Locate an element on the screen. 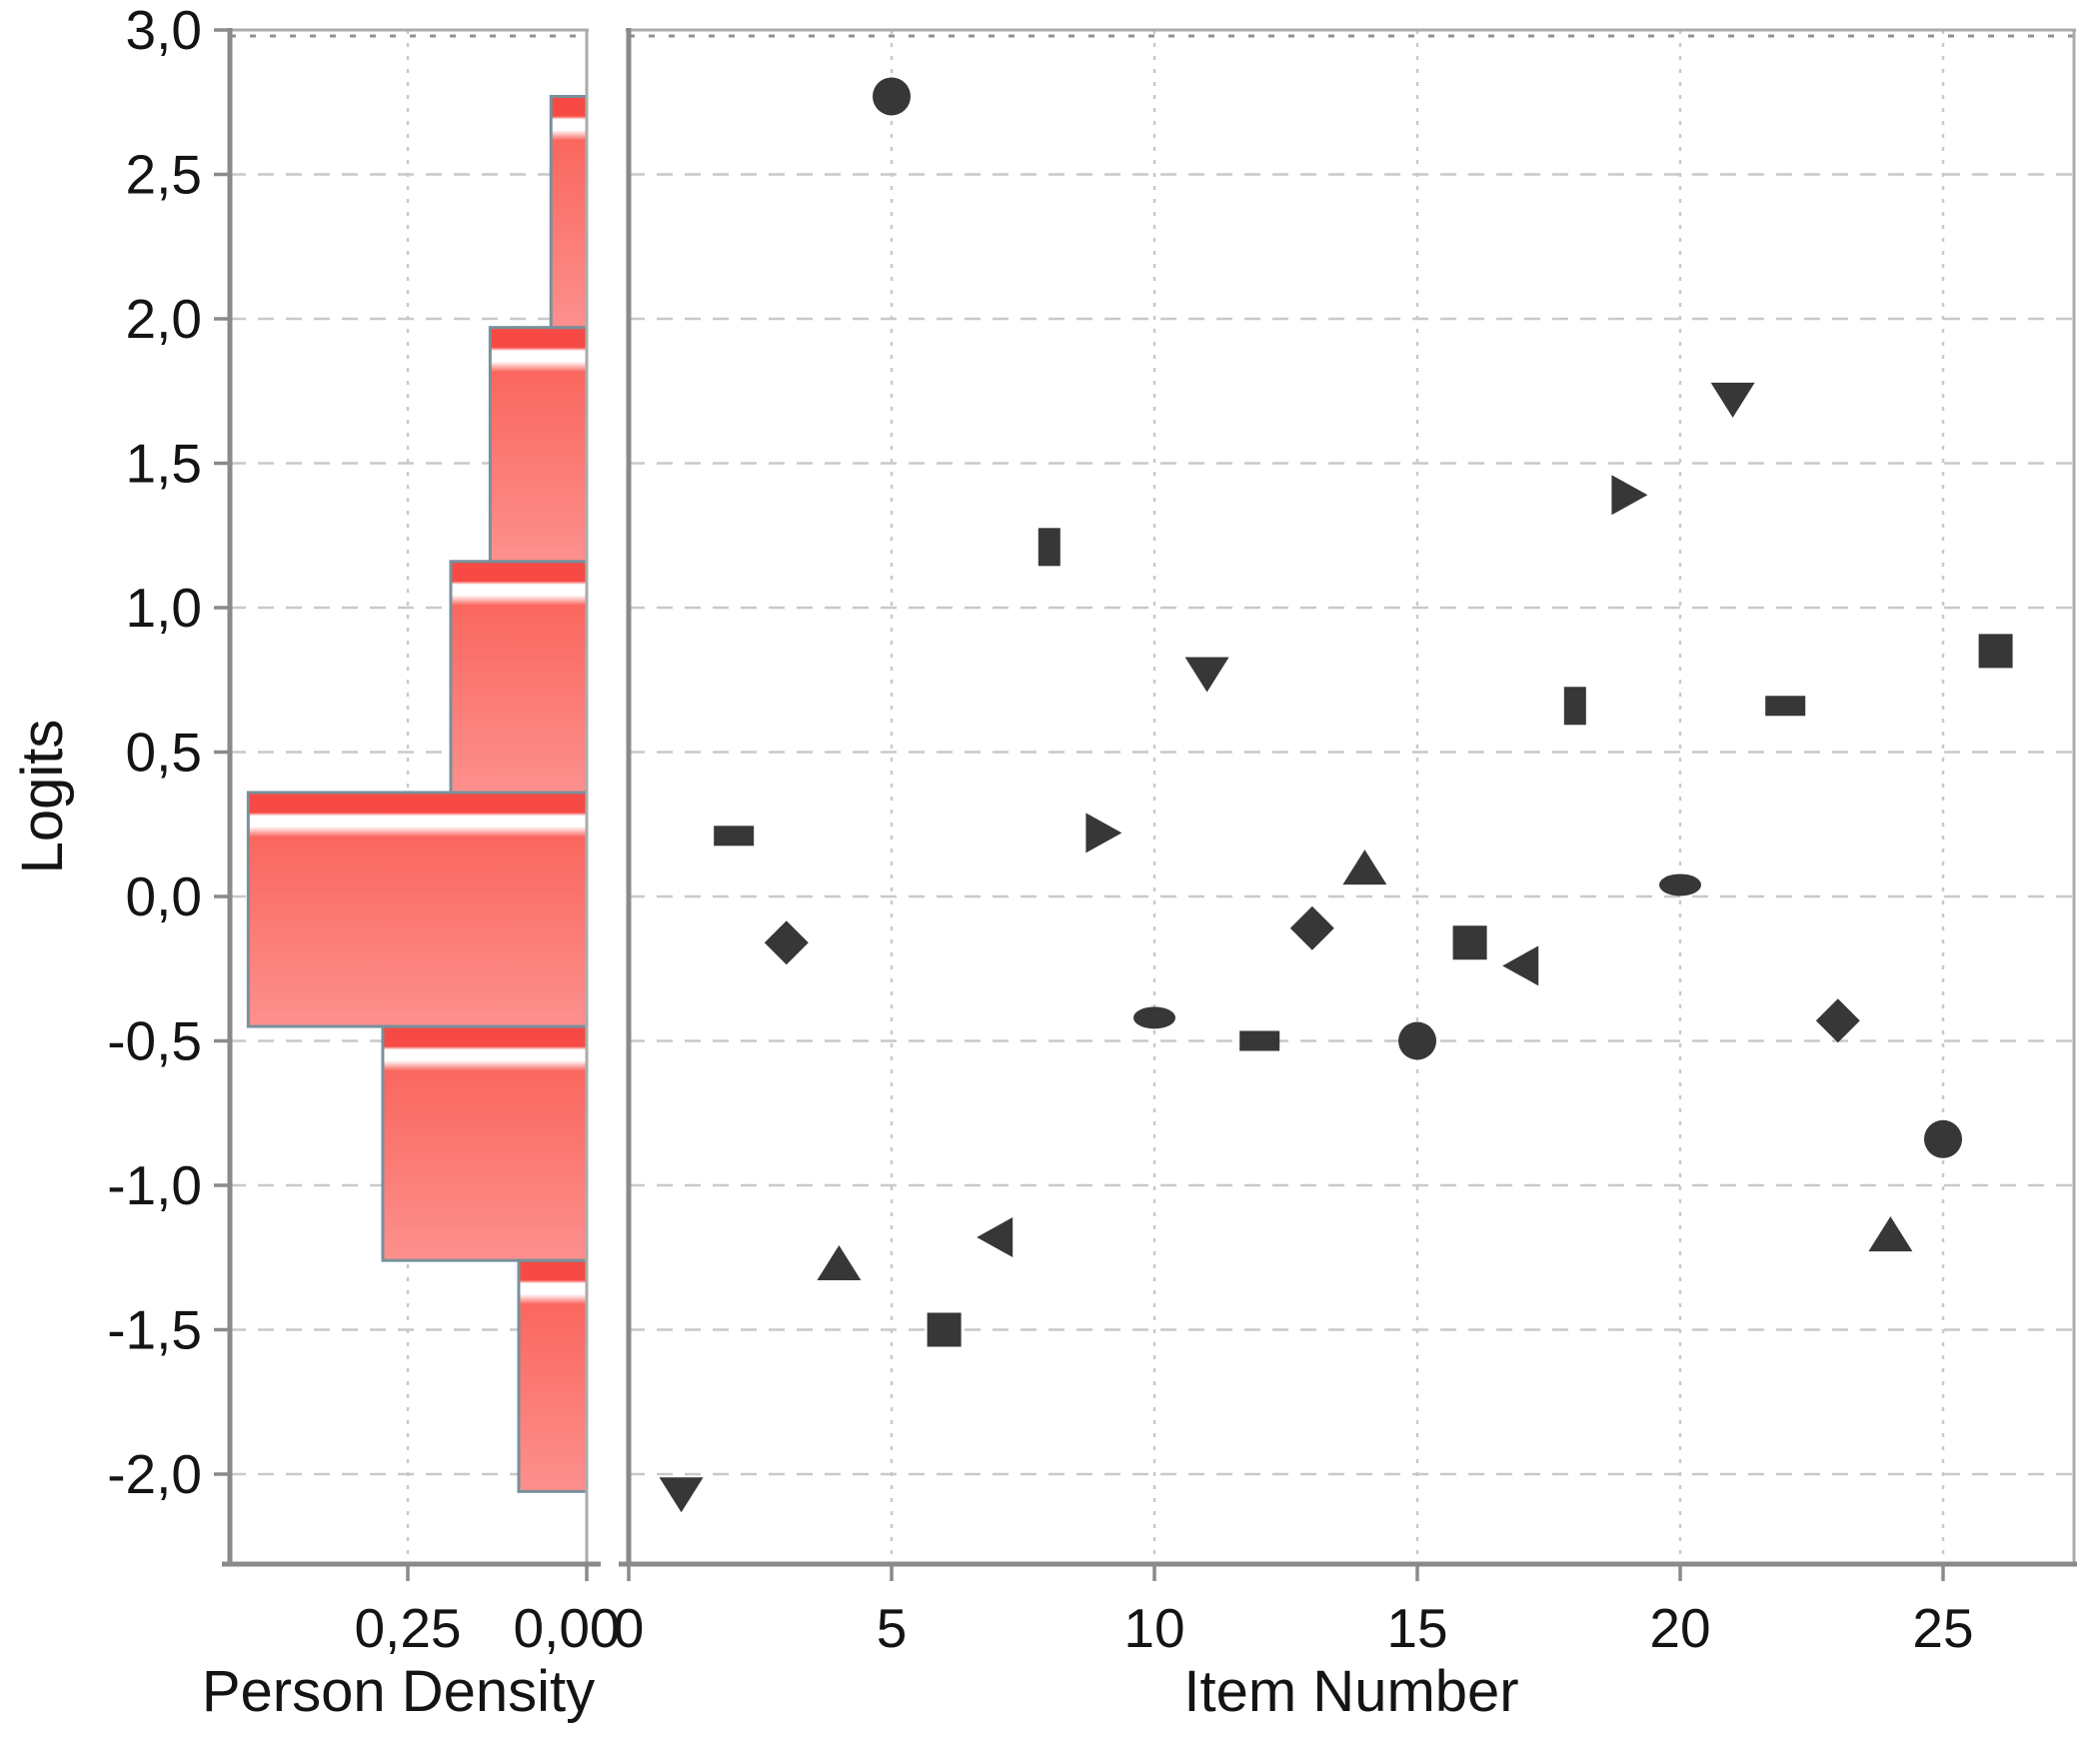  y-tick-label: 0,0 is located at coordinates (164, 896).